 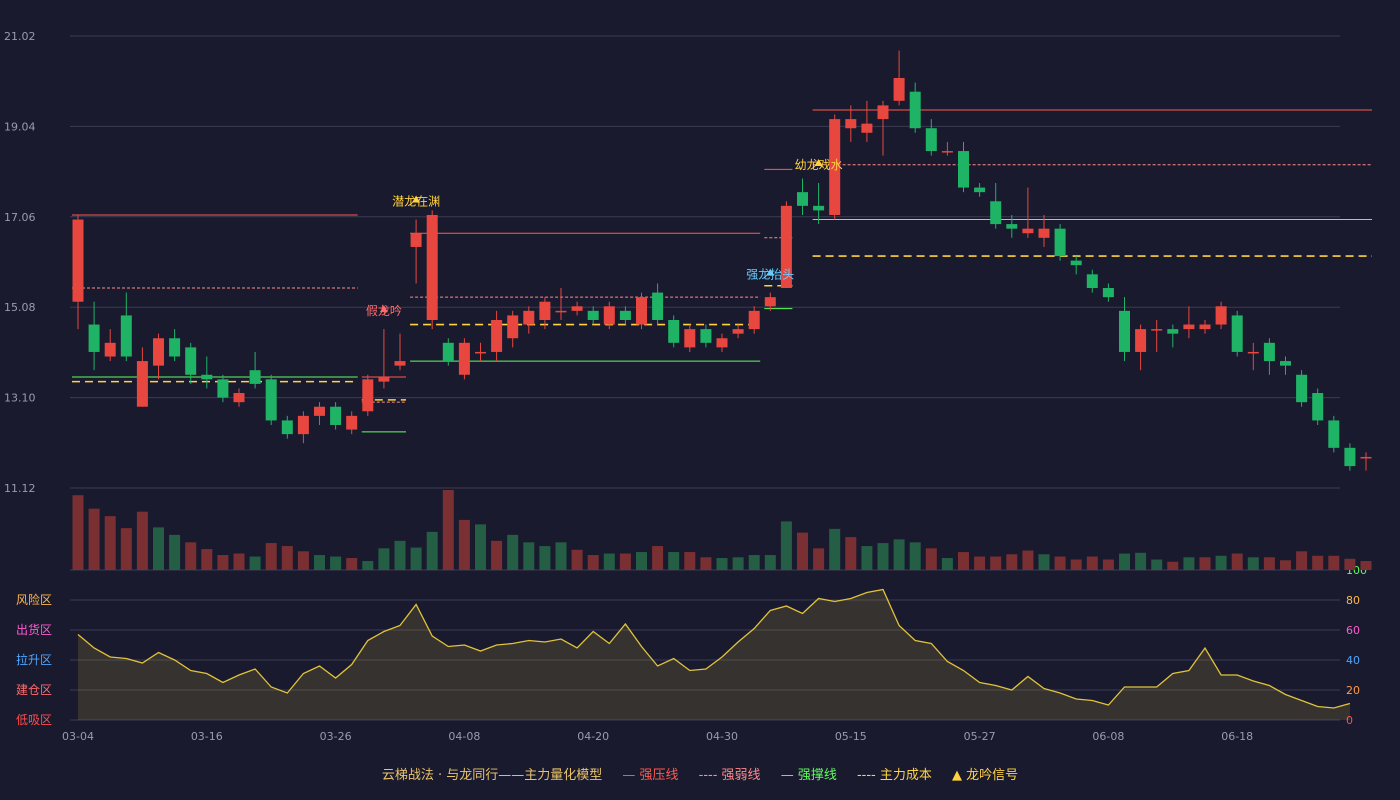 I want to click on legend-weak-line: ---- 强弱线, so click(x=729, y=775).